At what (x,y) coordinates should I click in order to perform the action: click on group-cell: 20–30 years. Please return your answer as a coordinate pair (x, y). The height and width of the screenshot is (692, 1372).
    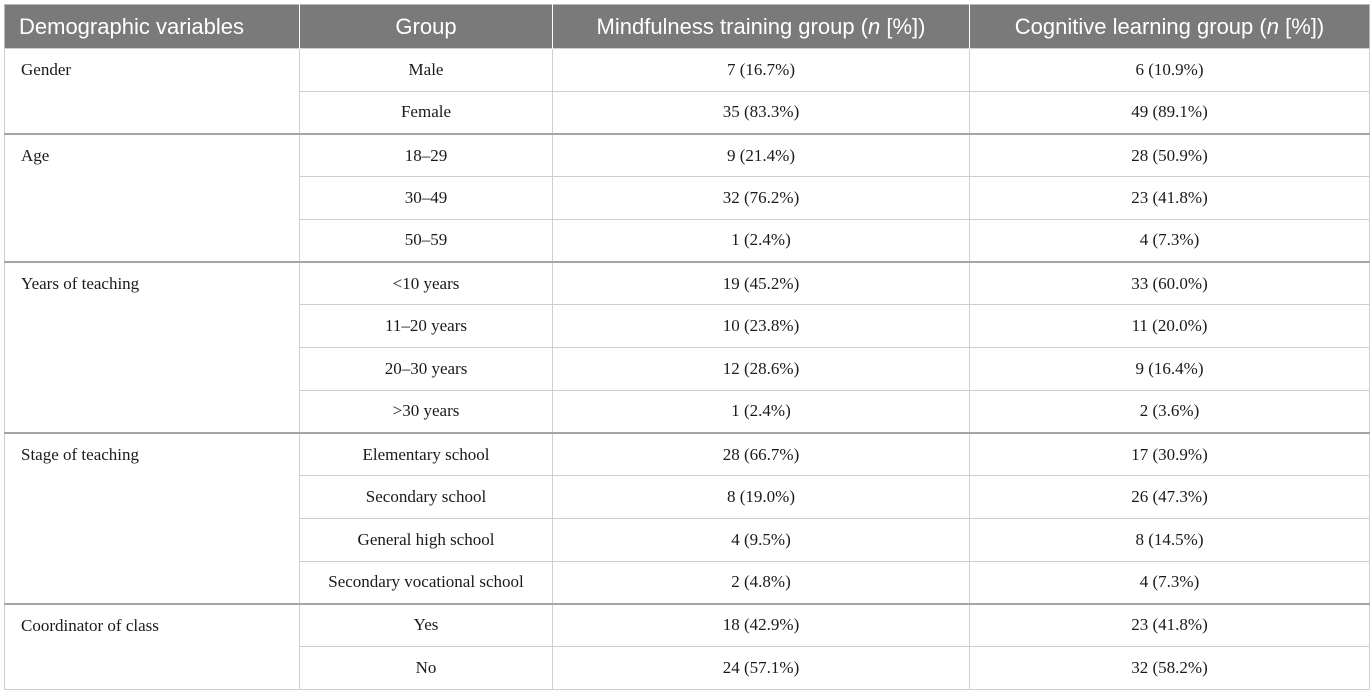
    Looking at the image, I should click on (426, 369).